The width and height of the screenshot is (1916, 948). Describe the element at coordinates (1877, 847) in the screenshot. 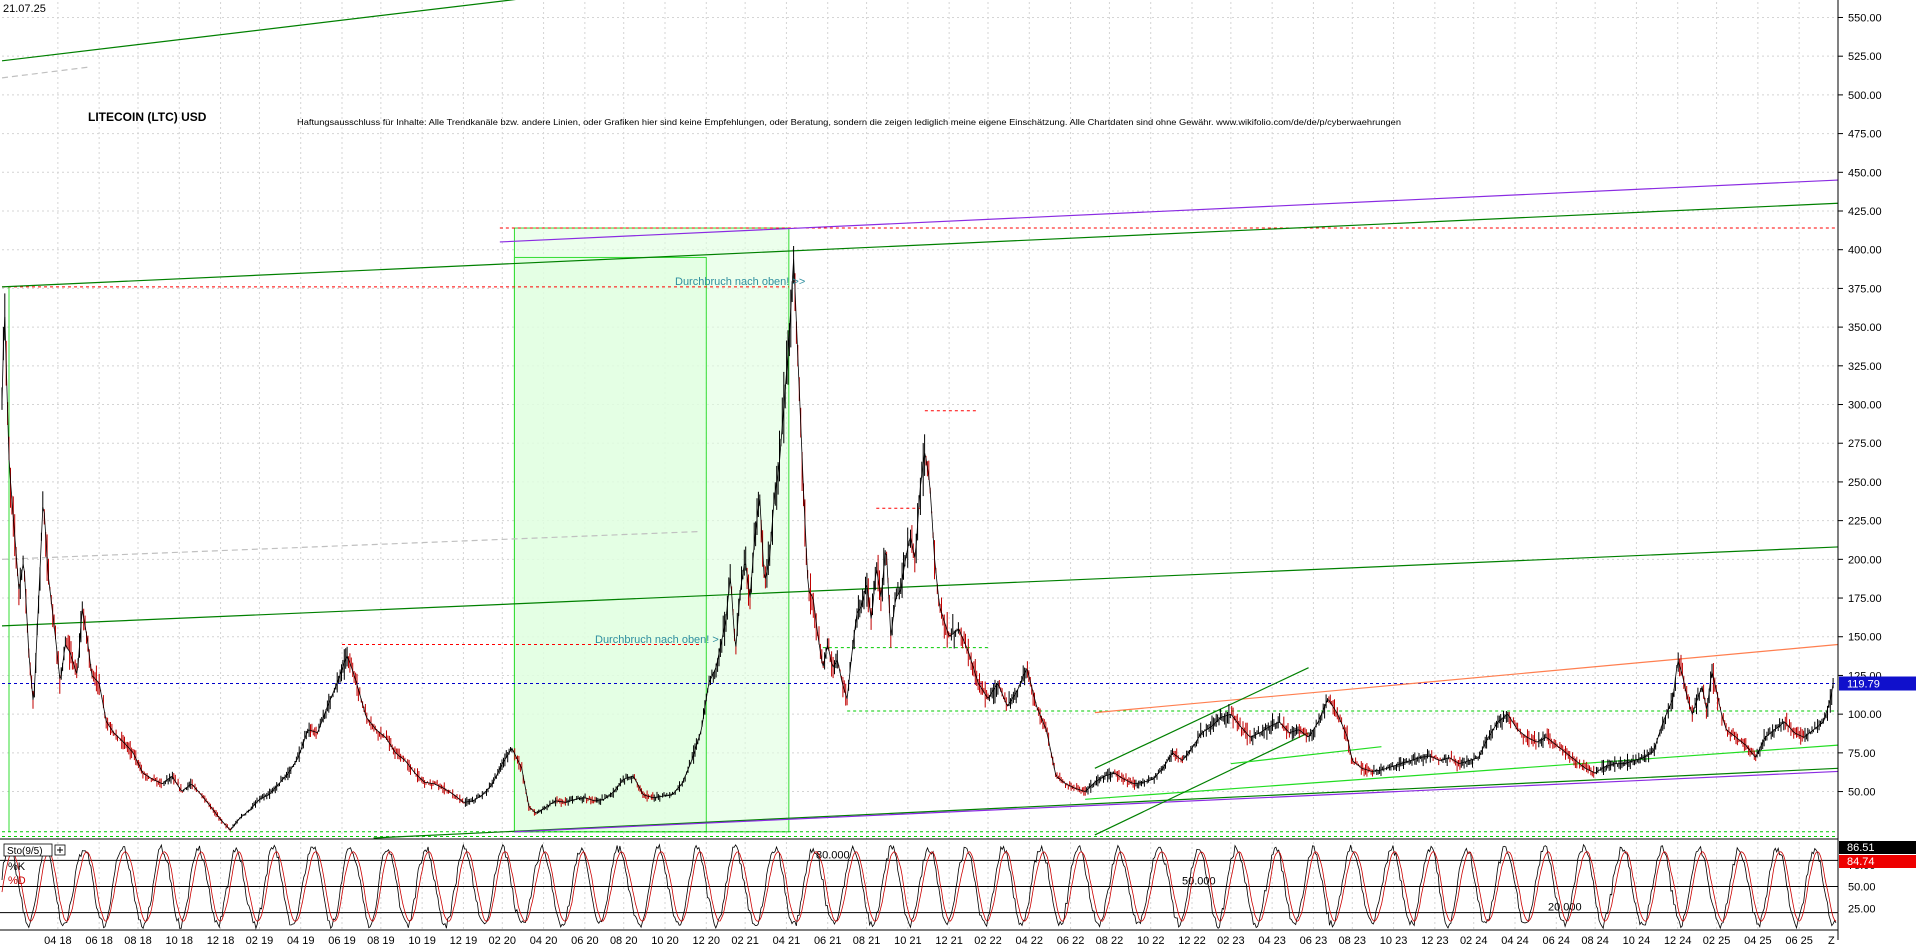

I see `stoch-k-badge` at that location.